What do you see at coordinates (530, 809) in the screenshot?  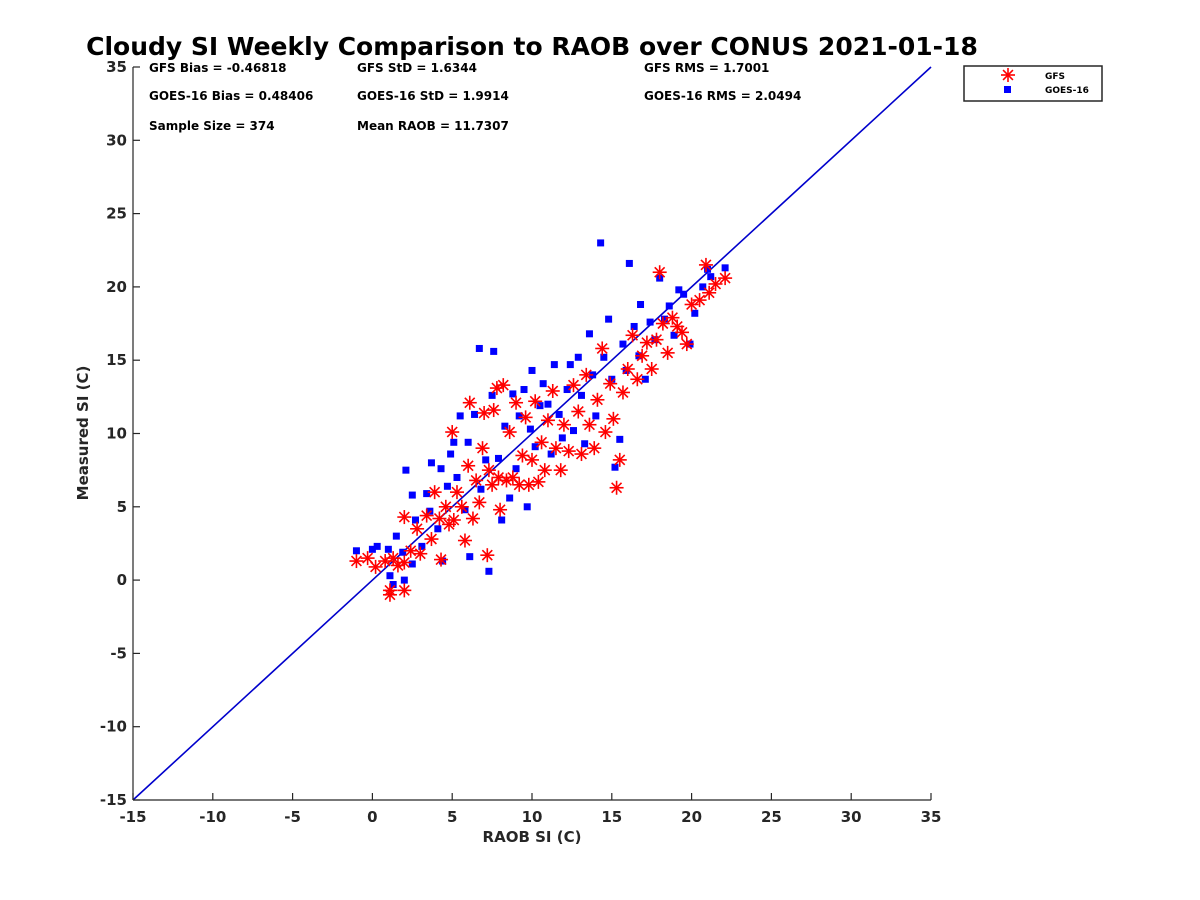 I see `x-axis-ticks: -15 -10 -5 0 5 10 15 20 25 30 35` at bounding box center [530, 809].